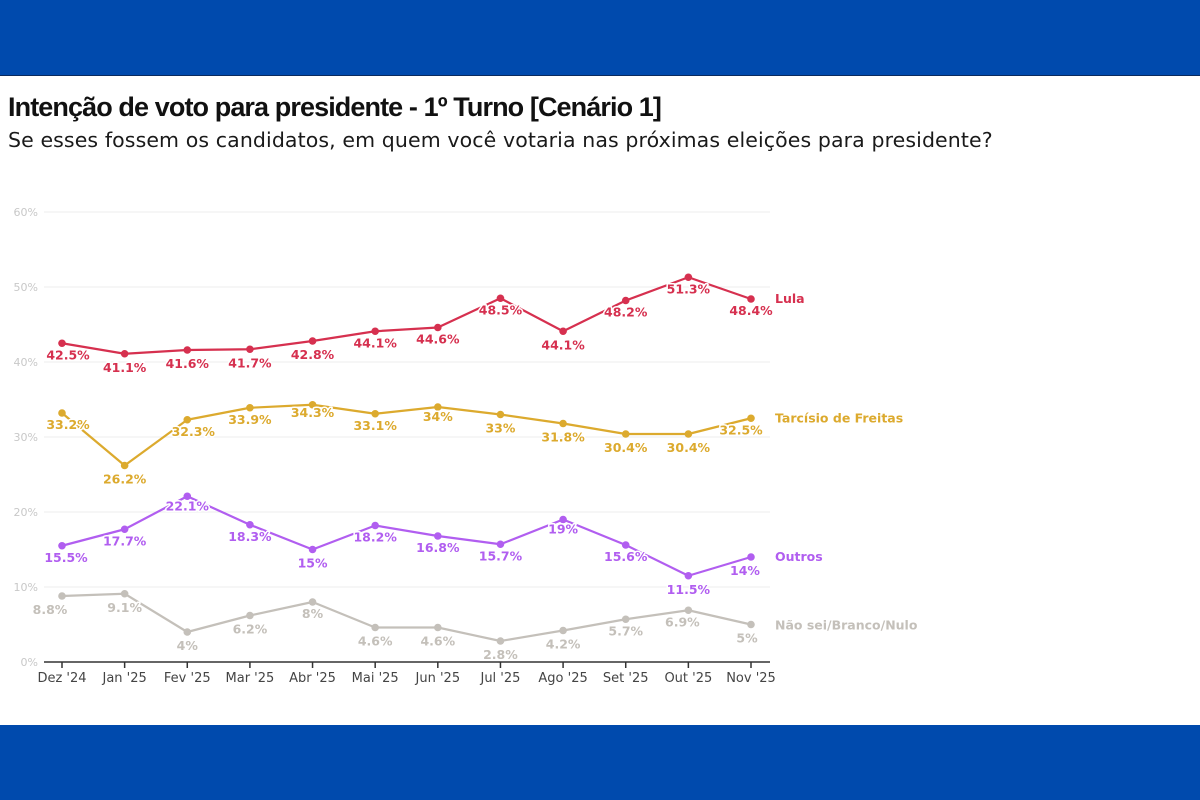 Image resolution: width=1200 pixels, height=800 pixels. What do you see at coordinates (751, 310) in the screenshot?
I see `data-label-lula: 48.4%` at bounding box center [751, 310].